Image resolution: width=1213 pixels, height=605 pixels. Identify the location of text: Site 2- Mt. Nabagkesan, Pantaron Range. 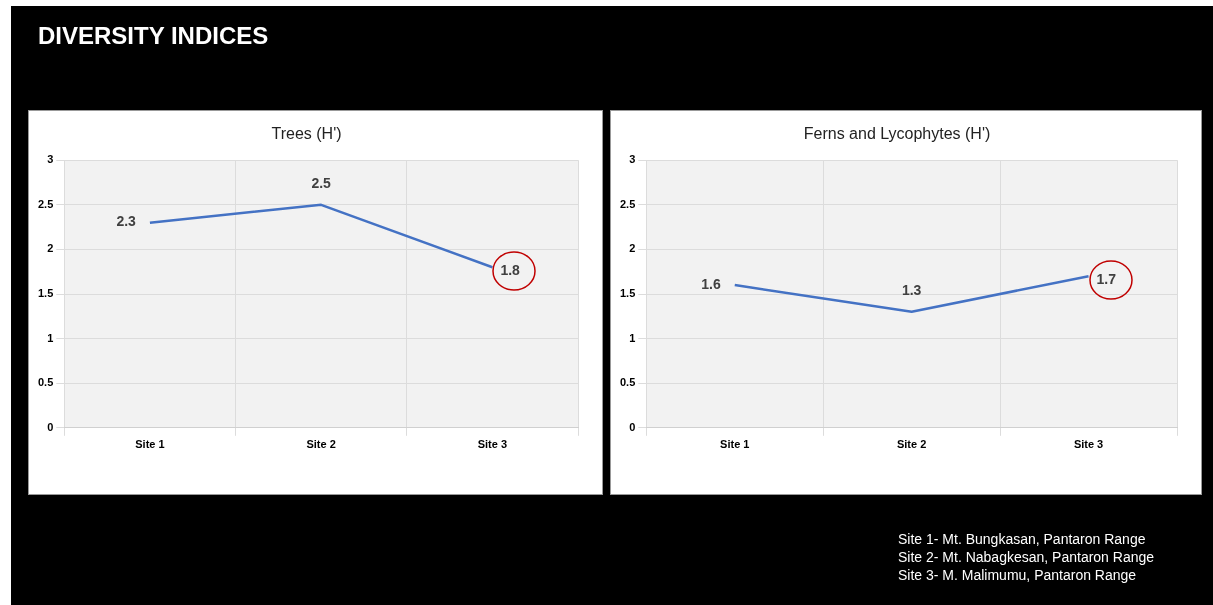
(1026, 557).